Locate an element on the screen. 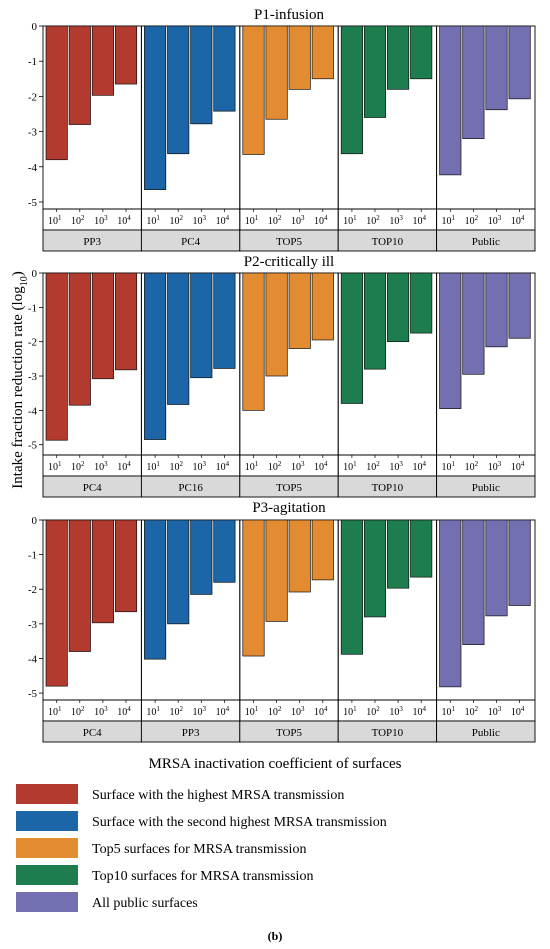 This screenshot has height=949, width=550. group-label: PP3 is located at coordinates (191, 733).